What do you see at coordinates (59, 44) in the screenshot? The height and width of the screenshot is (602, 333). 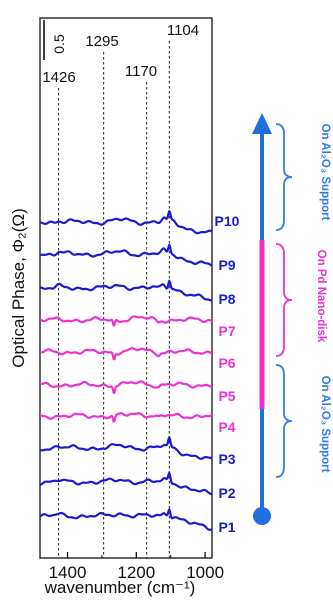 I see `scale-bar-label: 0.5` at bounding box center [59, 44].